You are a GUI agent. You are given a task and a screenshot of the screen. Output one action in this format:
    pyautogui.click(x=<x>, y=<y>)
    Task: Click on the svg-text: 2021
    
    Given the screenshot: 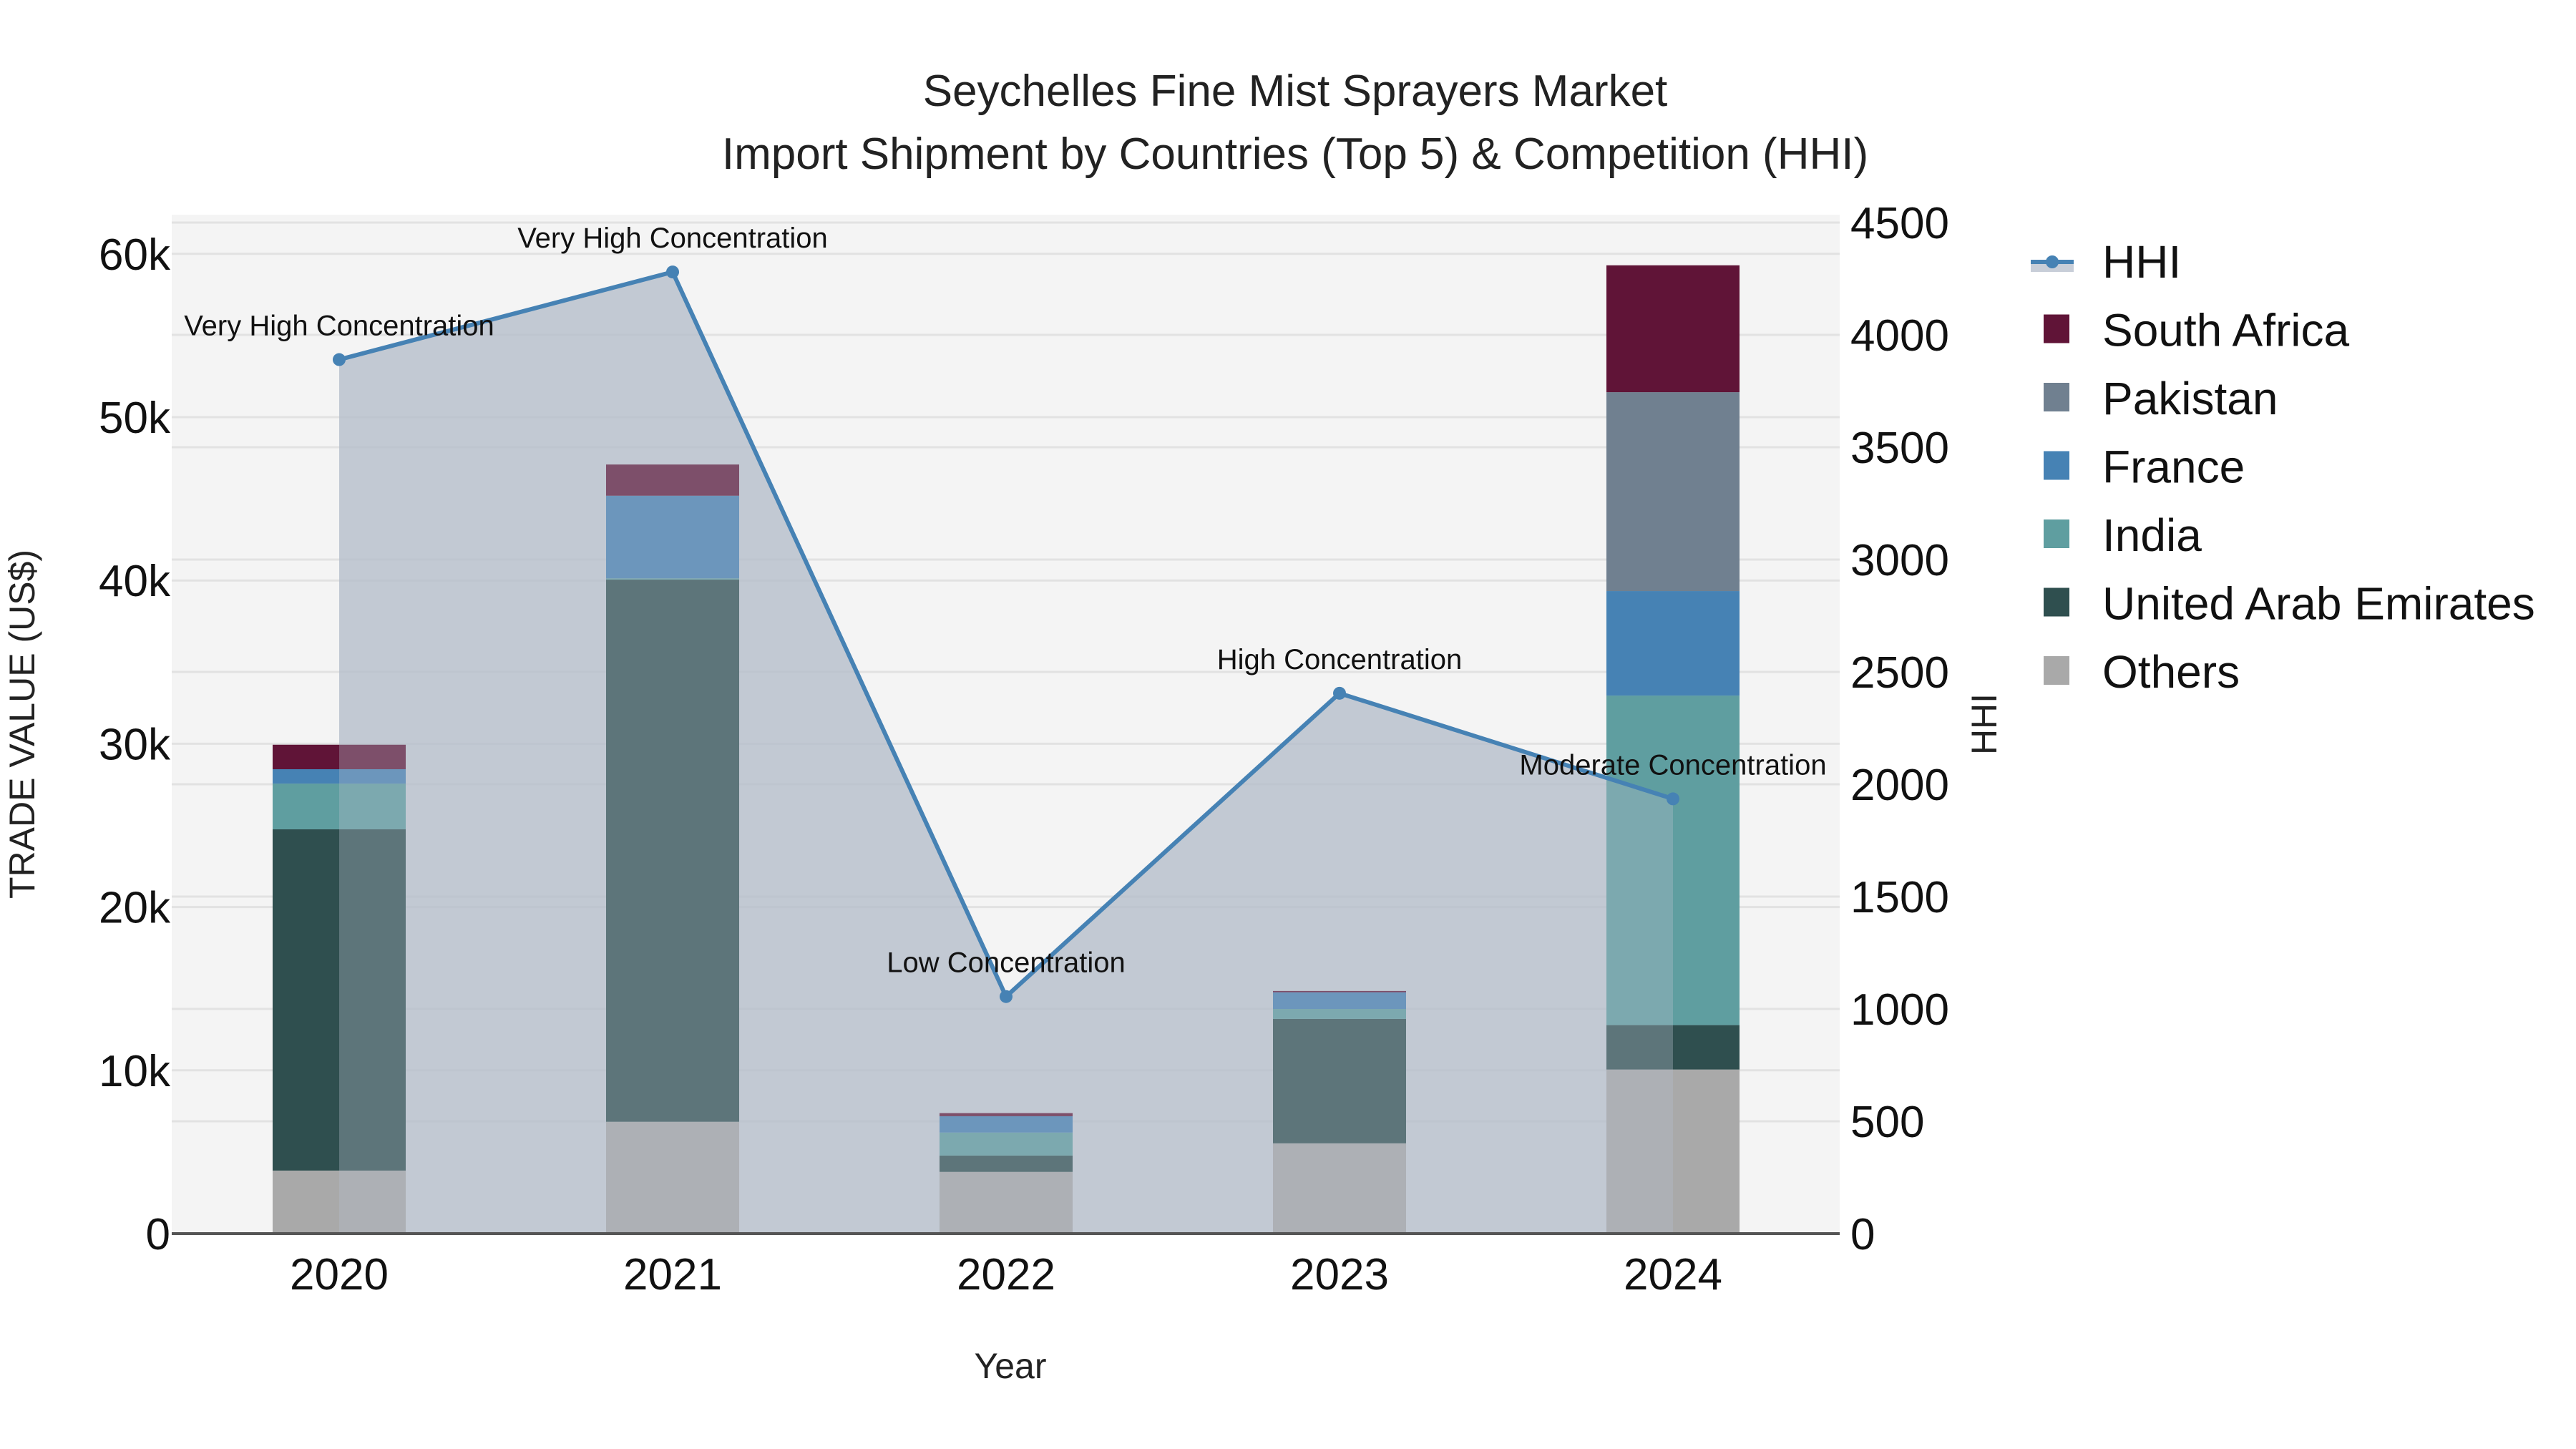 What is the action you would take?
    pyautogui.click(x=672, y=1274)
    